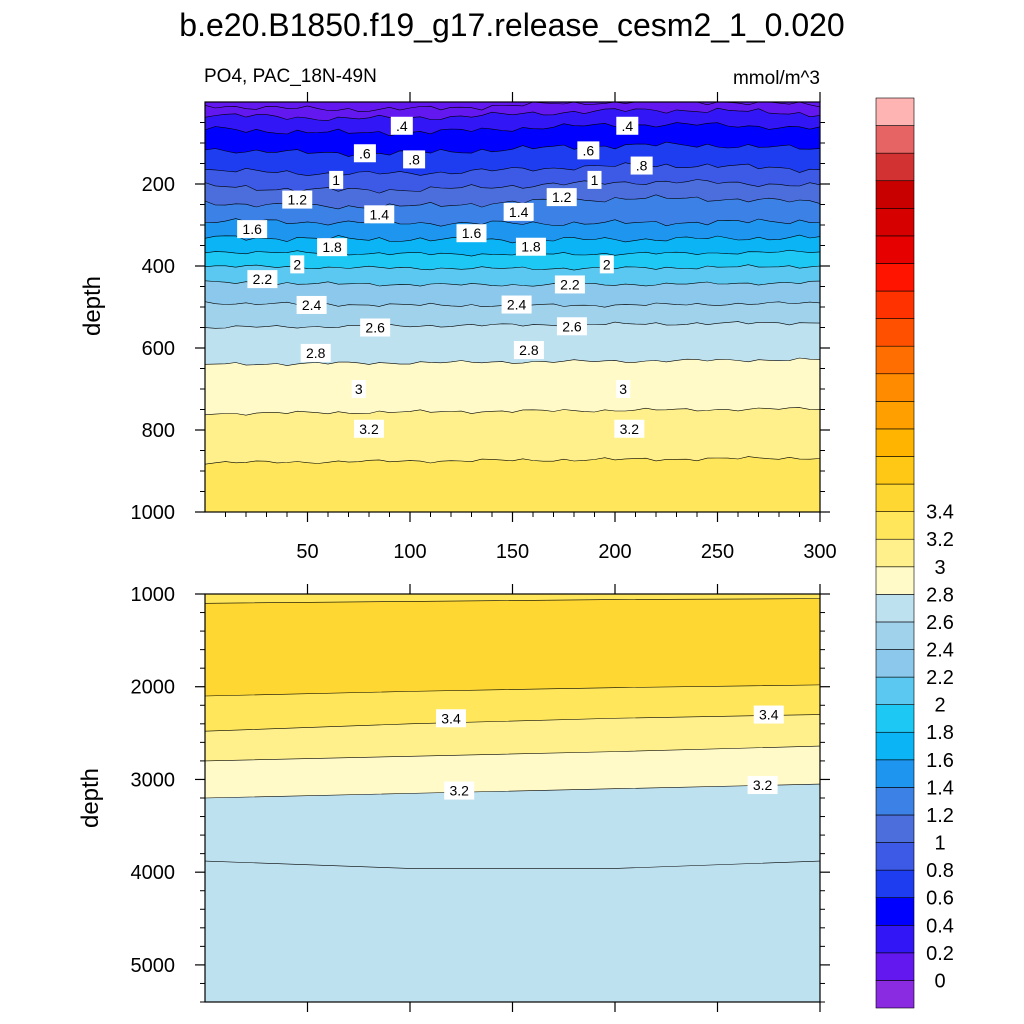 The width and height of the screenshot is (1024, 1024). What do you see at coordinates (92, 306) in the screenshot?
I see `upper-y-axis-label: depth` at bounding box center [92, 306].